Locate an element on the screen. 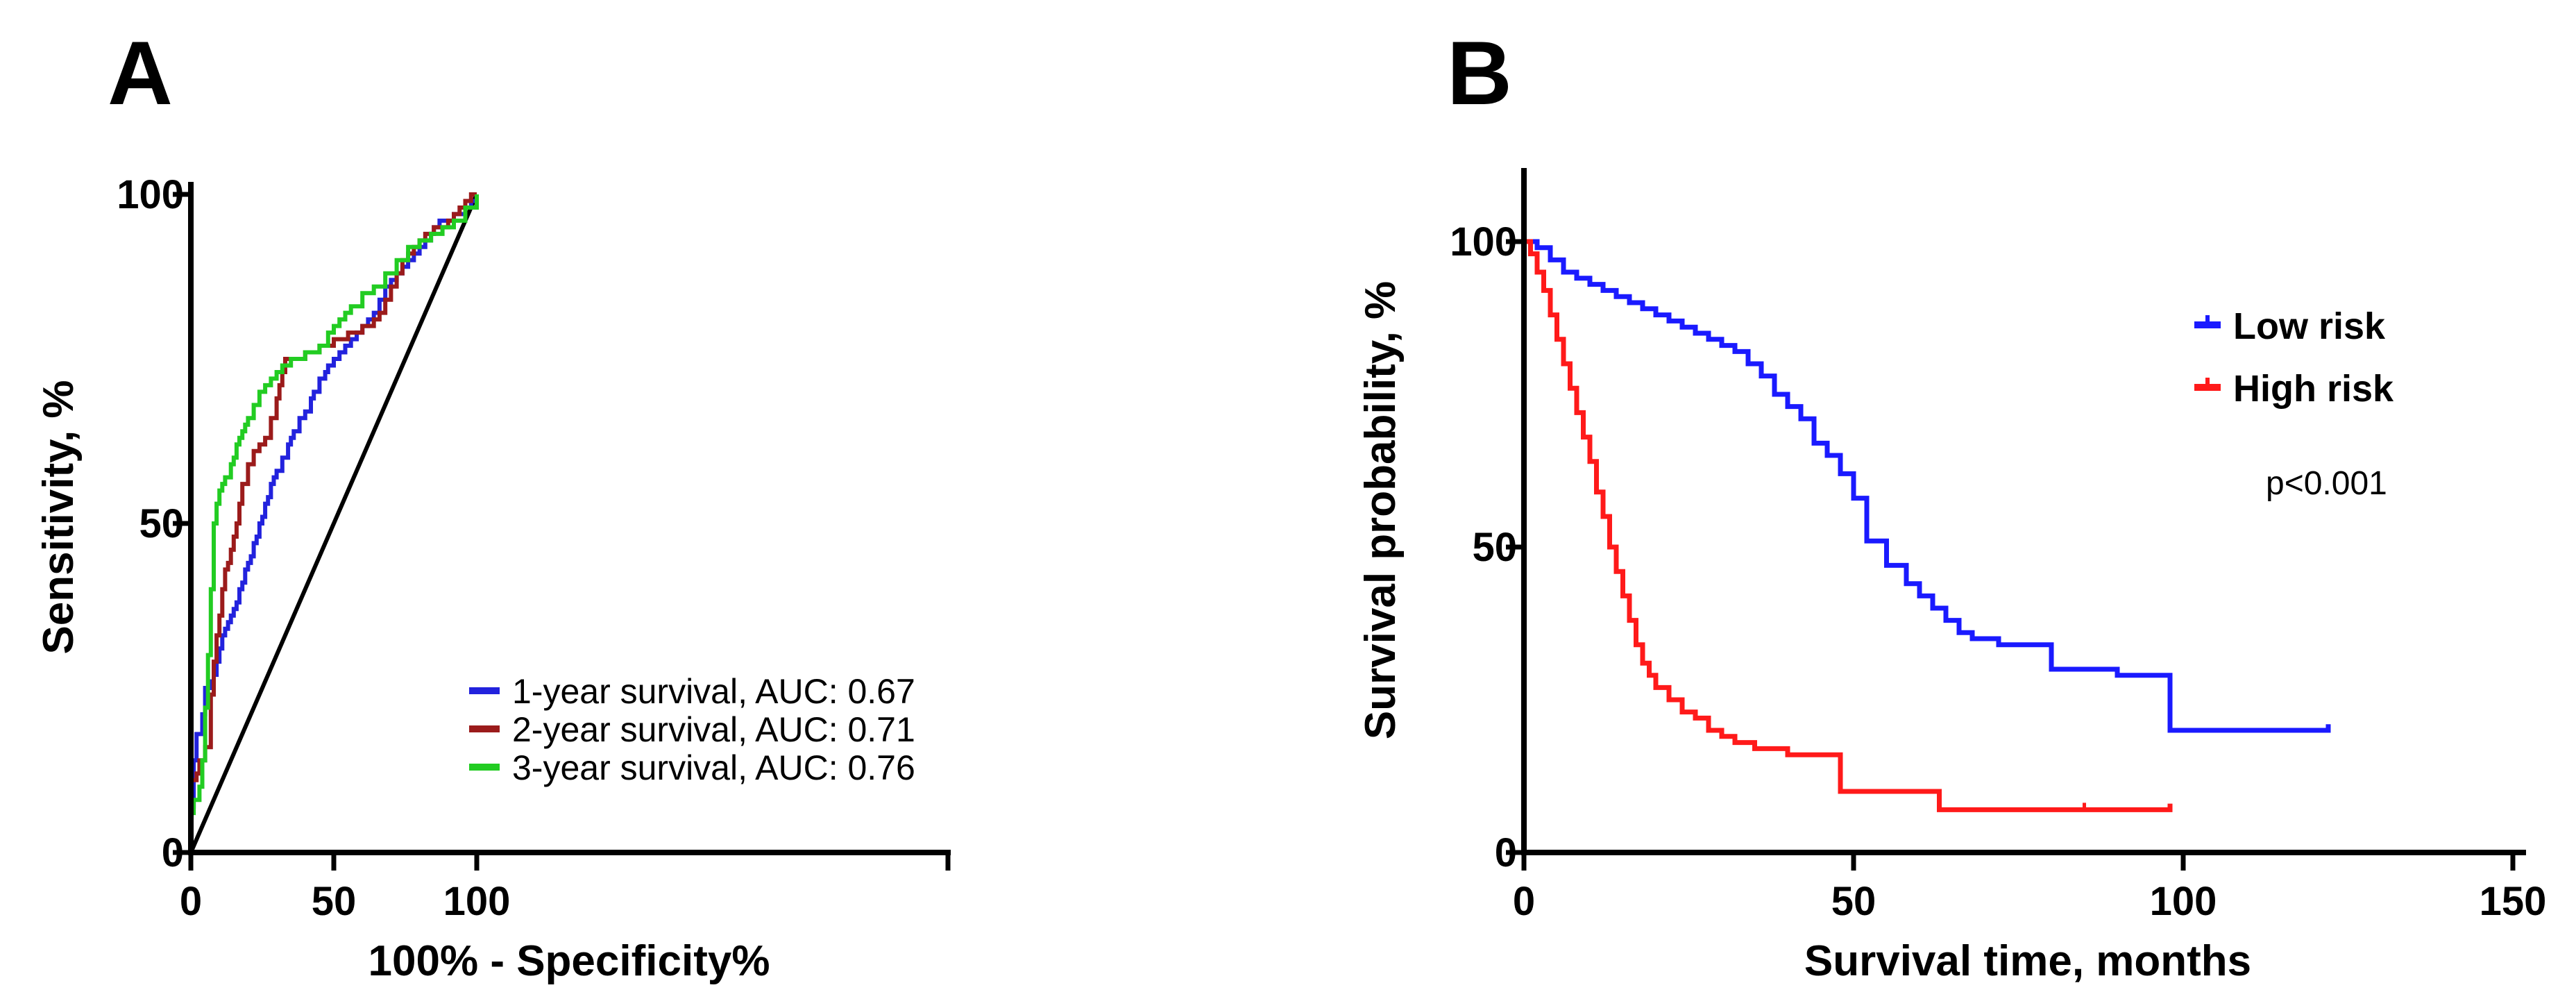  roc-curves is located at coordinates (334, 523).